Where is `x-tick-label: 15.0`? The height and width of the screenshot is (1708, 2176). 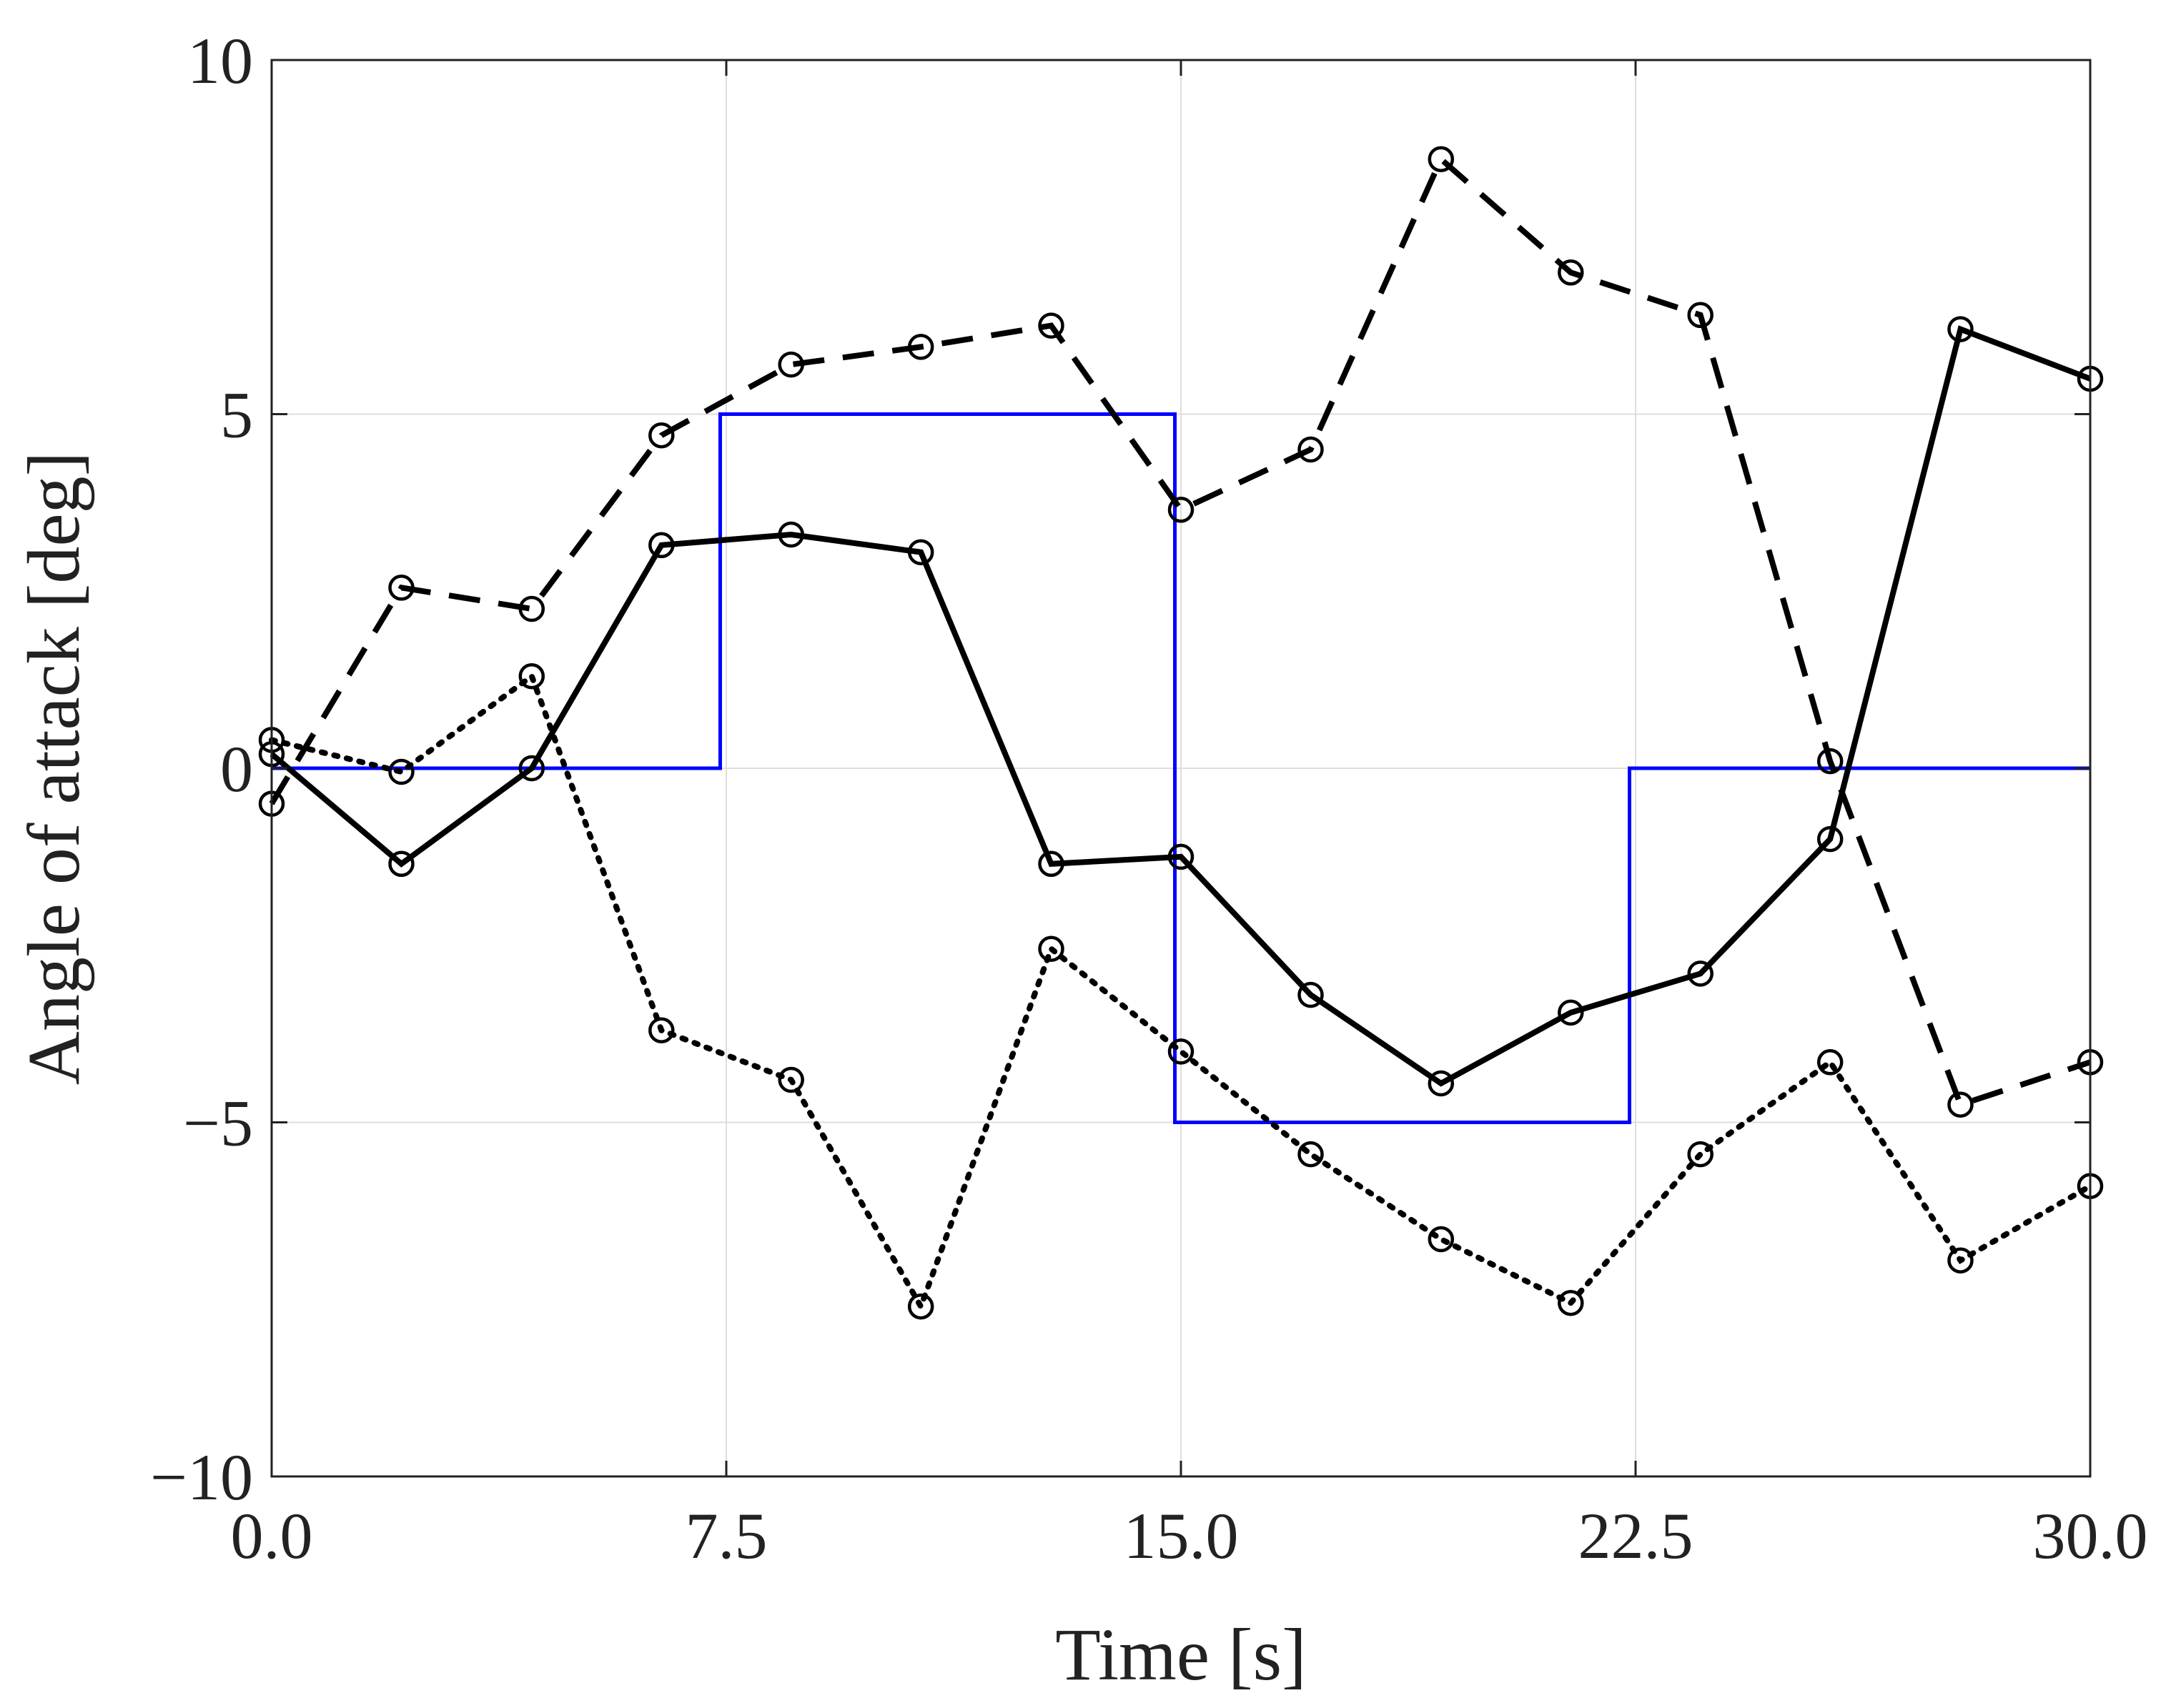
x-tick-label: 15.0 is located at coordinates (1181, 1536).